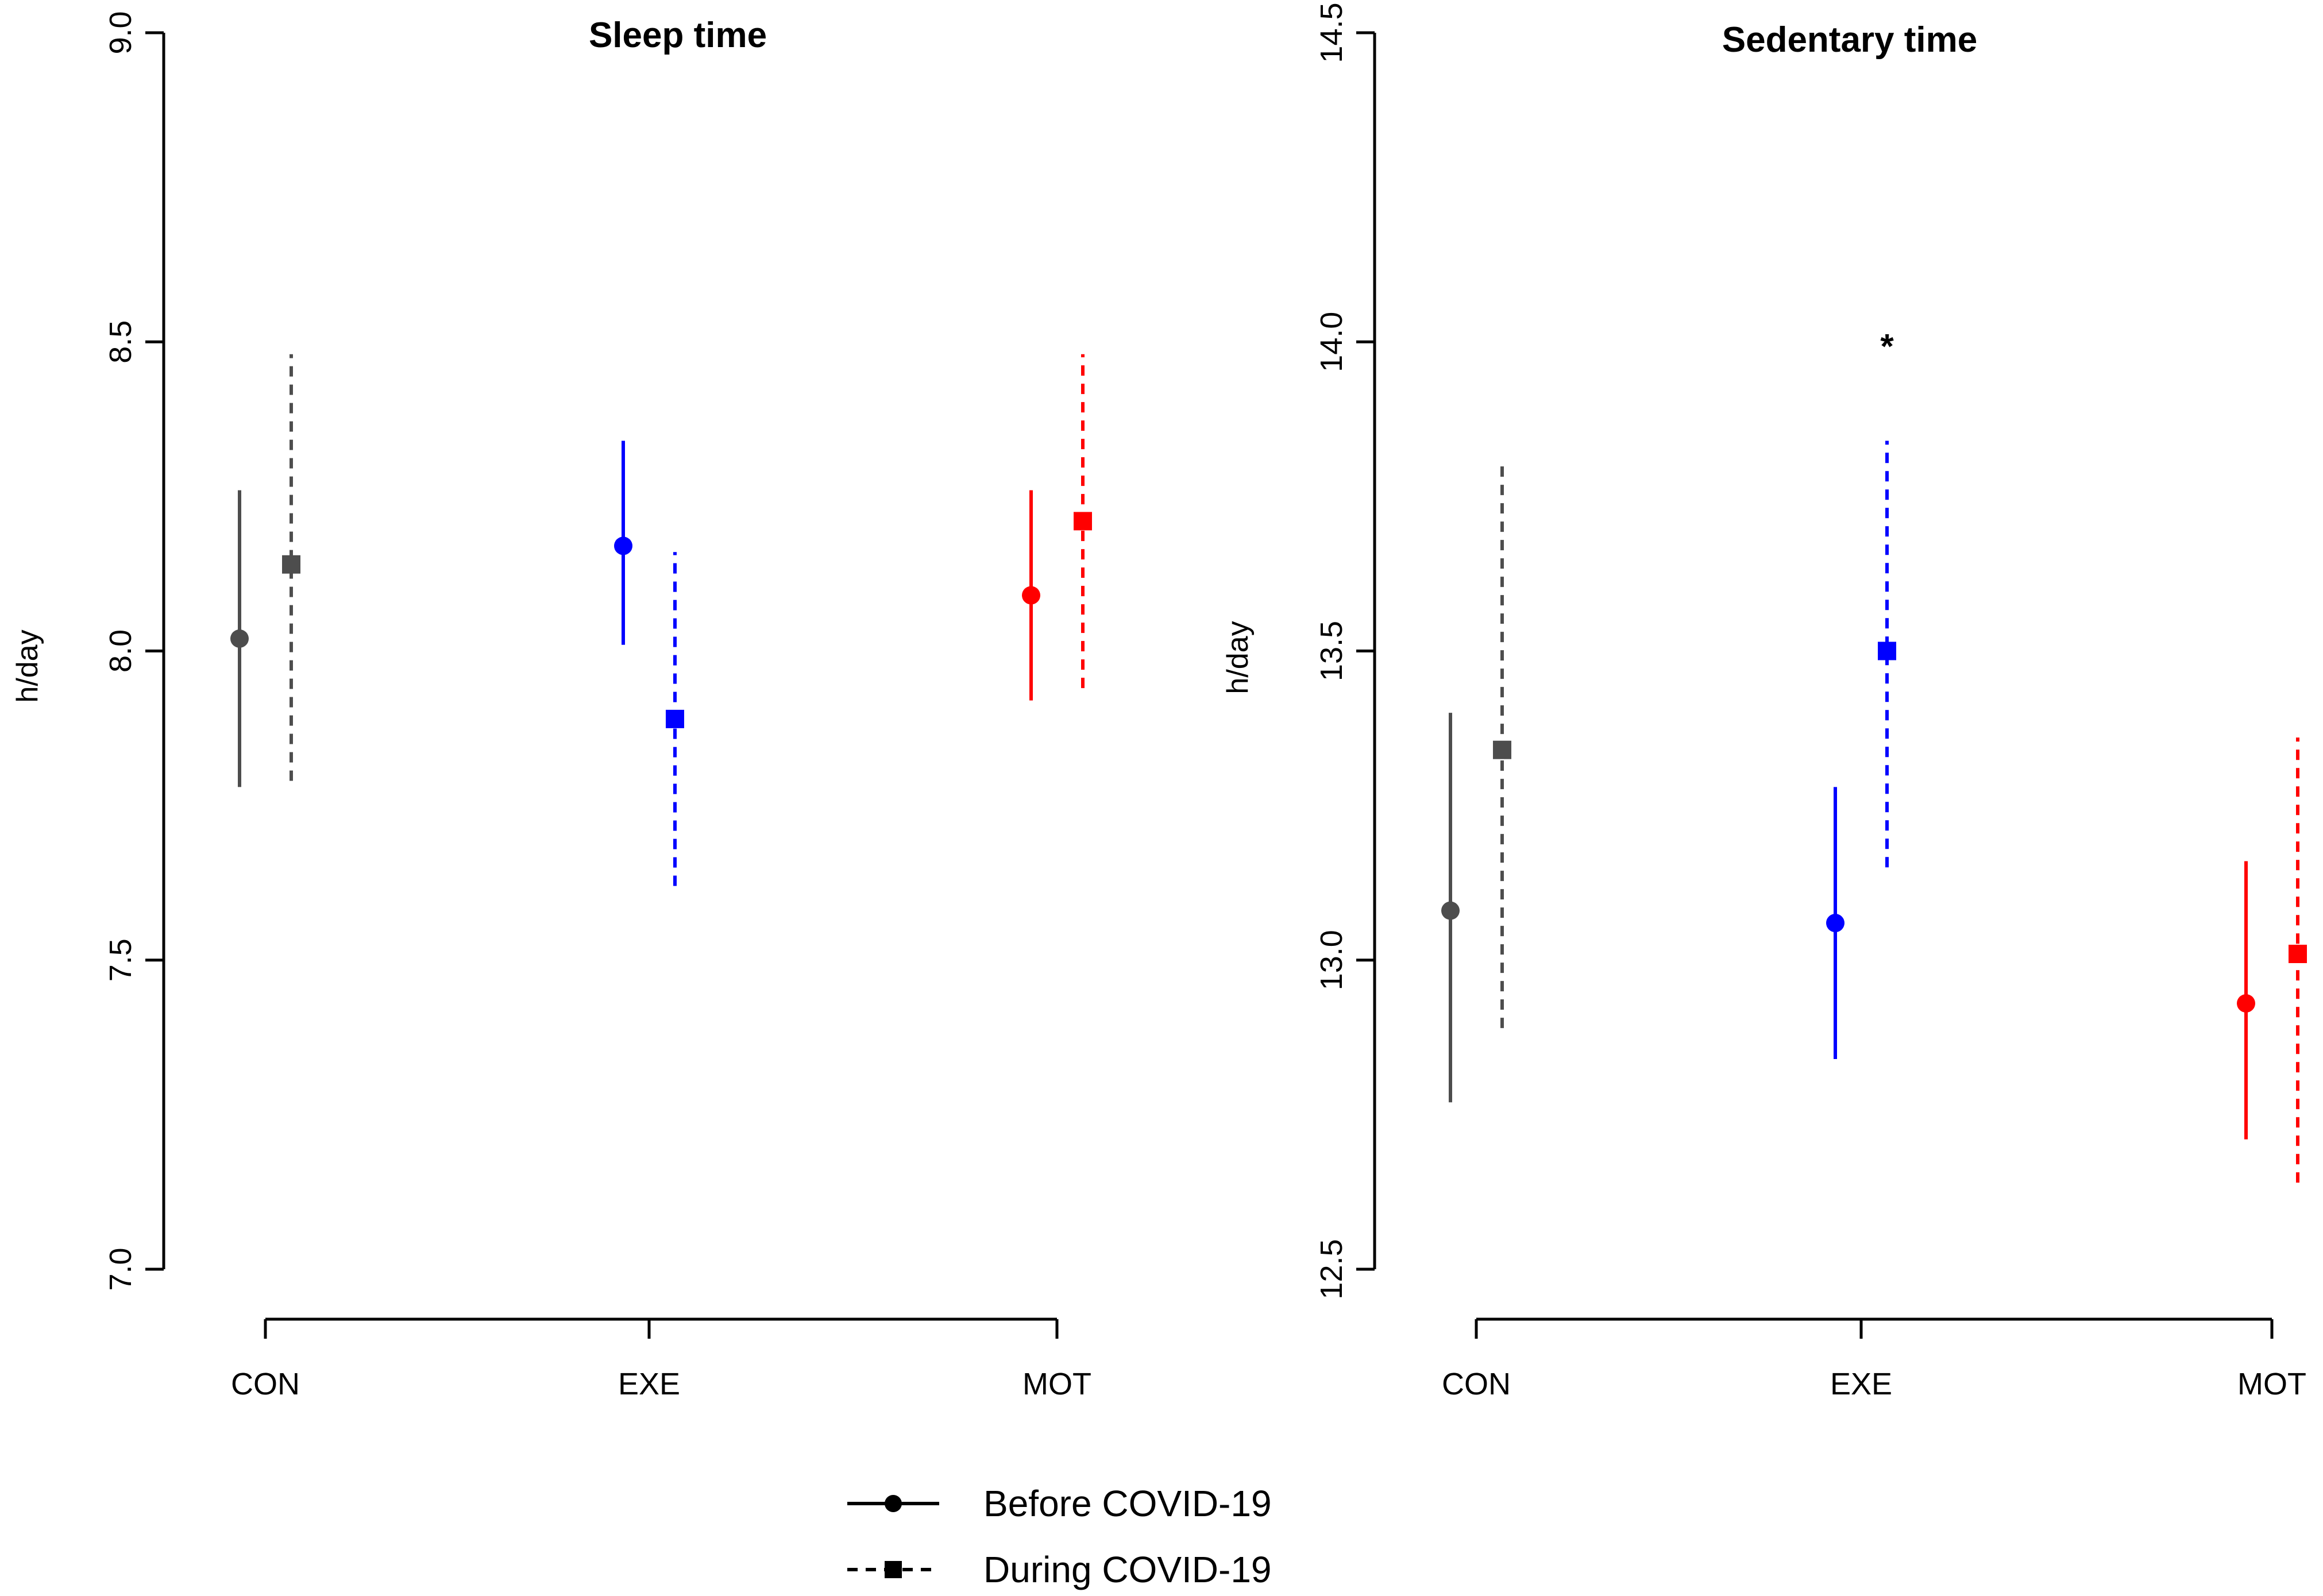 Image resolution: width=2323 pixels, height=1596 pixels. Describe the element at coordinates (678, 35) in the screenshot. I see `panel-title: Sleep time` at that location.